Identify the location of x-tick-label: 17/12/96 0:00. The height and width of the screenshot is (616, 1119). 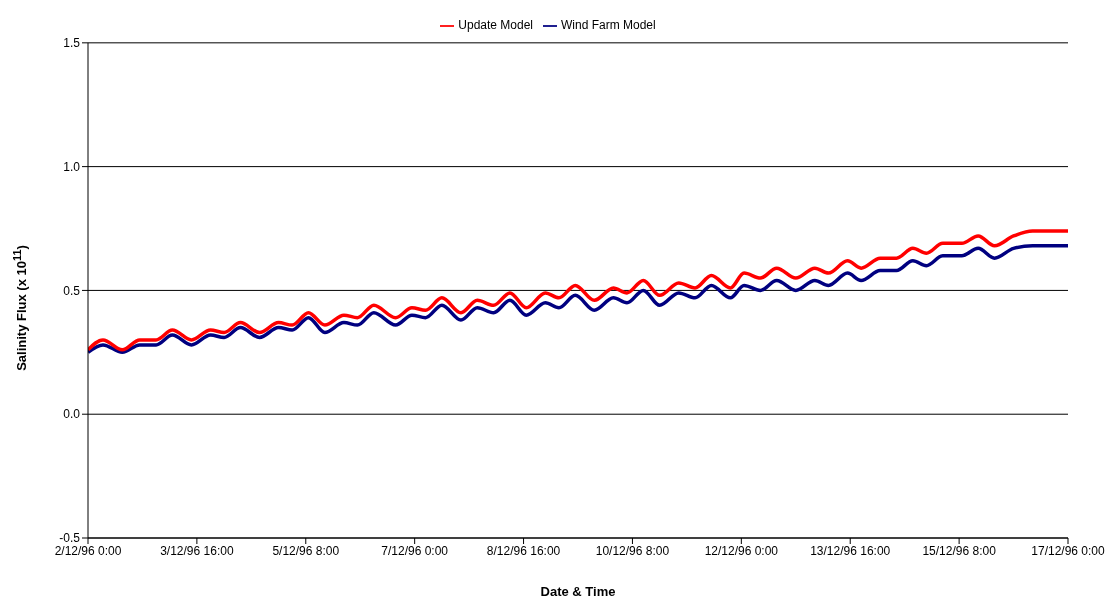
(1068, 550).